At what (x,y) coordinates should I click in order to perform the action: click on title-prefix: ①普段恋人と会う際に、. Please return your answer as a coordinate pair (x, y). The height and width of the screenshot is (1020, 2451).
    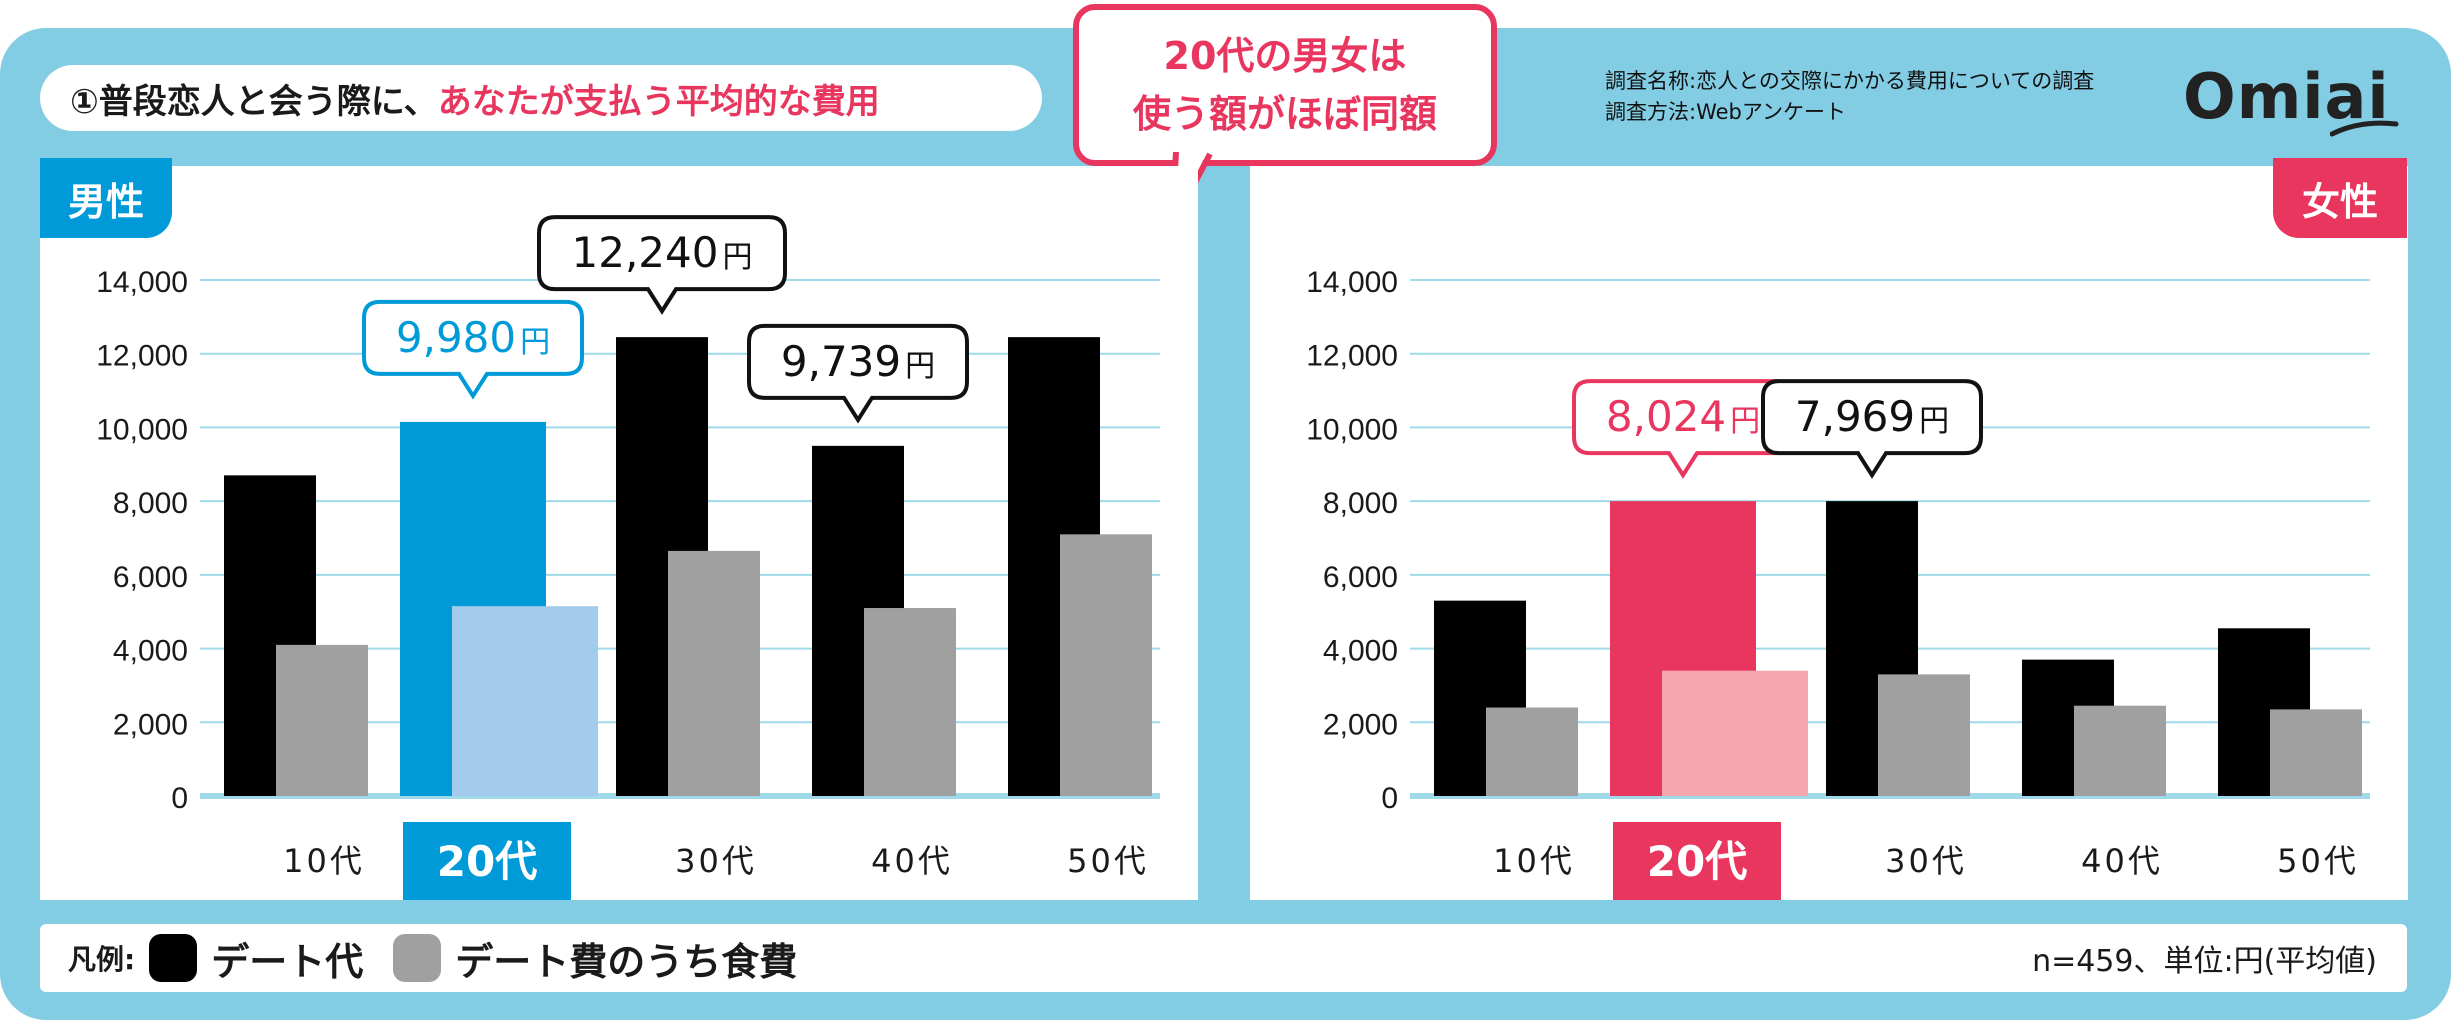
    Looking at the image, I should click on (254, 101).